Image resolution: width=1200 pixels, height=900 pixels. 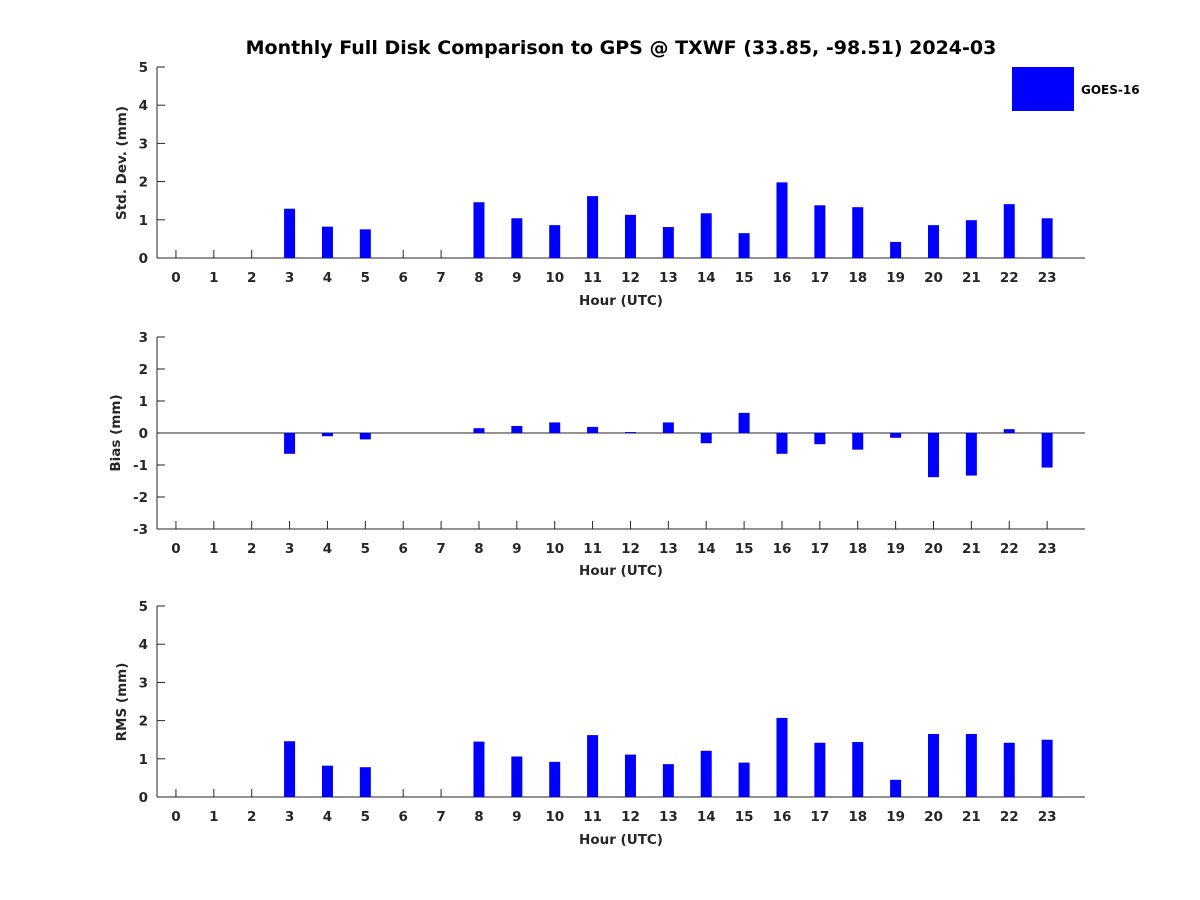 I want to click on x-tick-label: 22, so click(x=1009, y=817).